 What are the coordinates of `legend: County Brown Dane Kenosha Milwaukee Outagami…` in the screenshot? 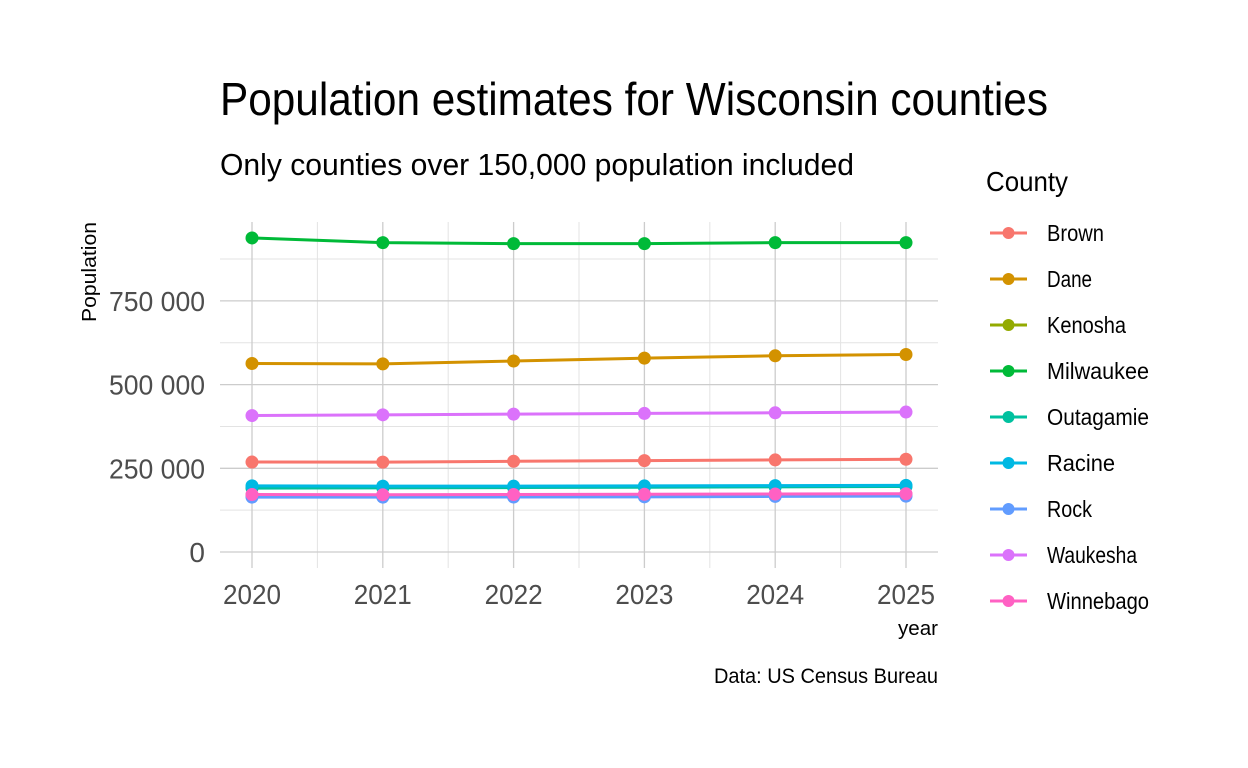 It's located at (1067, 390).